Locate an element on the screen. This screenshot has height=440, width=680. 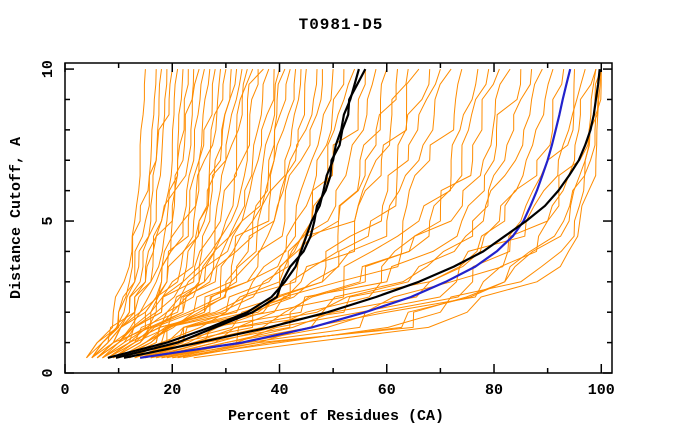
x-tick-label: 20 is located at coordinates (172, 390).